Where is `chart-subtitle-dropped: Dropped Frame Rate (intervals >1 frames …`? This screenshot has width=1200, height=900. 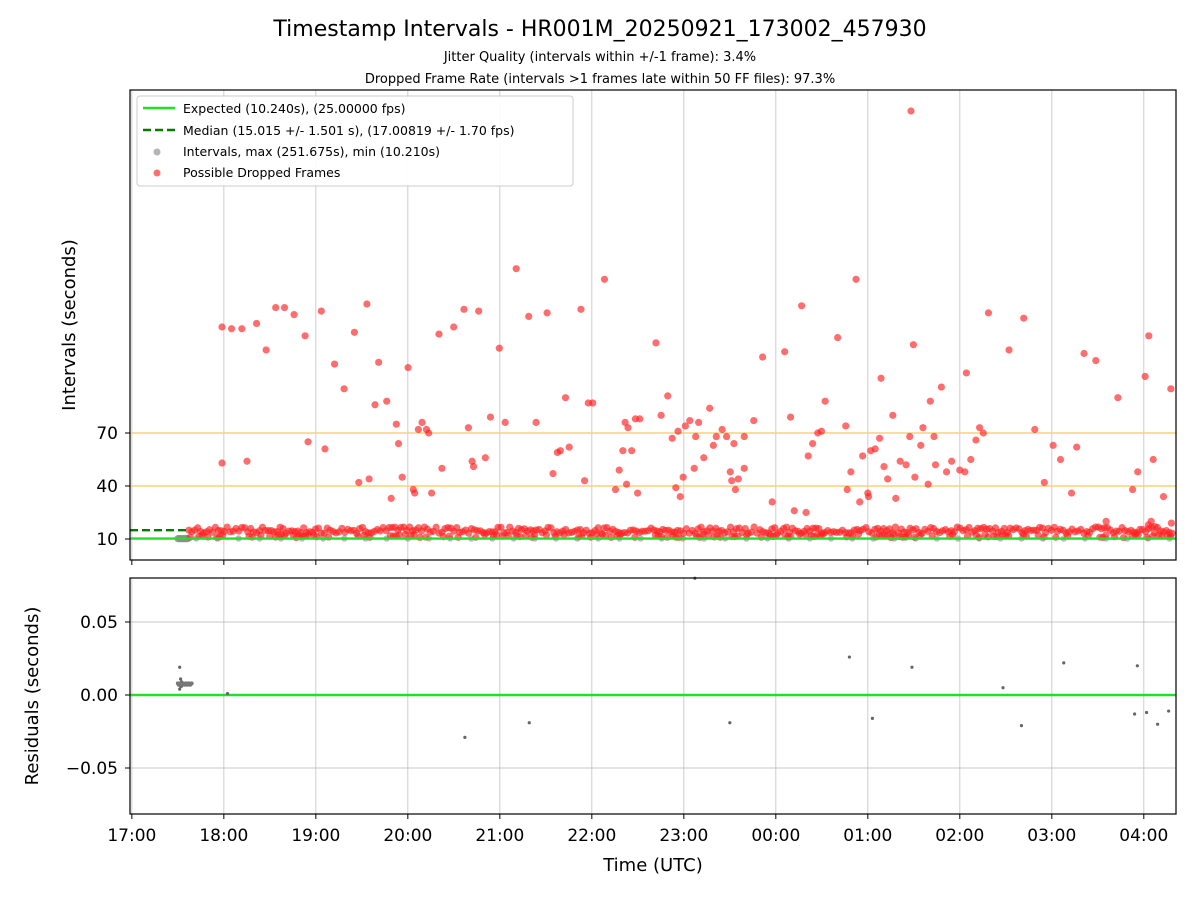
chart-subtitle-dropped: Dropped Frame Rate (intervals >1 frames … is located at coordinates (600, 79).